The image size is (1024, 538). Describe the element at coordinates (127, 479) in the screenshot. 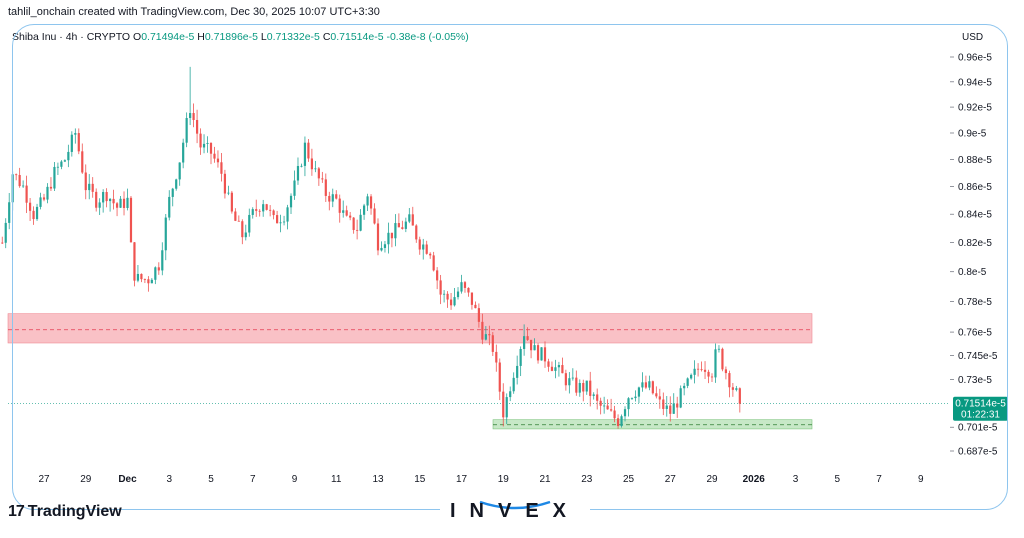

I see `time-tick-label: Dec` at that location.